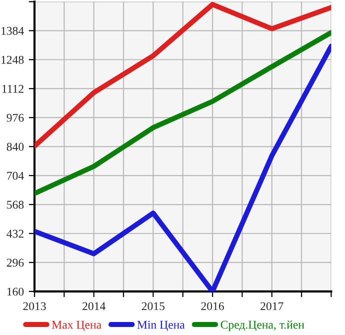  What do you see at coordinates (15, 234) in the screenshot?
I see `y-tick-label: 432` at bounding box center [15, 234].